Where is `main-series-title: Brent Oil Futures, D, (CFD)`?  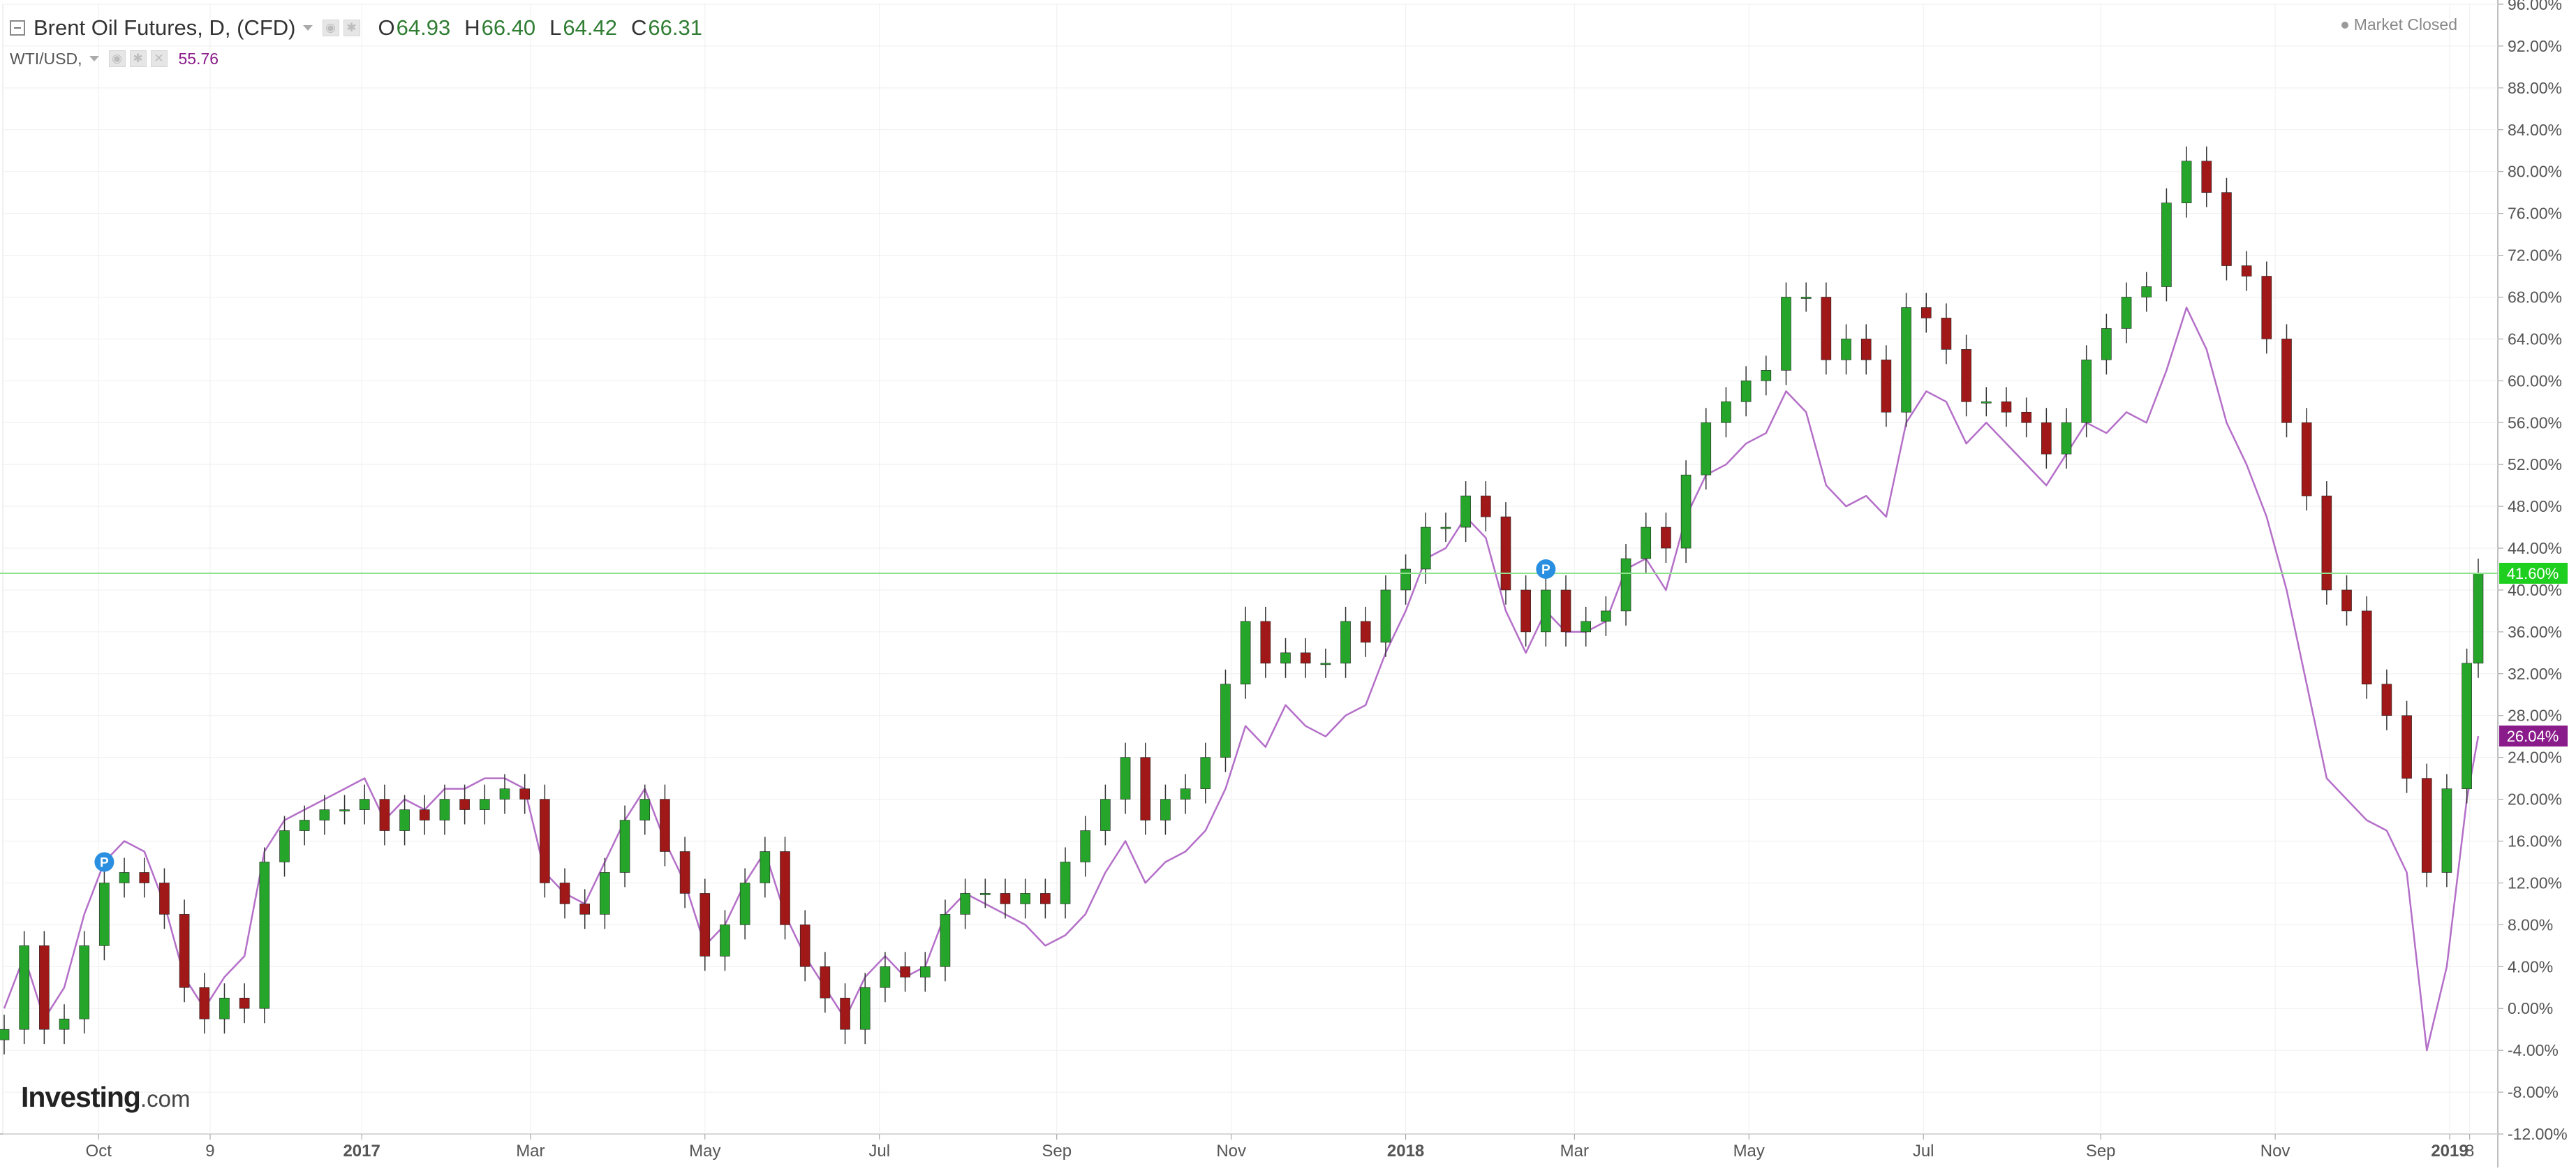 main-series-title: Brent Oil Futures, D, (CFD) is located at coordinates (165, 27).